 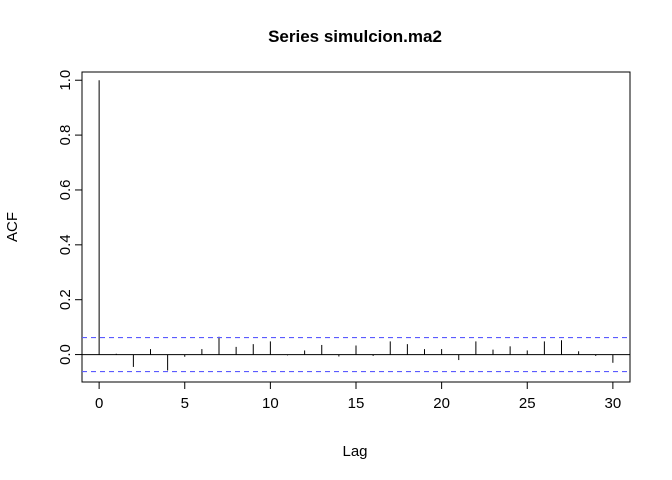 I want to click on x-tick-label: 25, so click(x=527, y=403).